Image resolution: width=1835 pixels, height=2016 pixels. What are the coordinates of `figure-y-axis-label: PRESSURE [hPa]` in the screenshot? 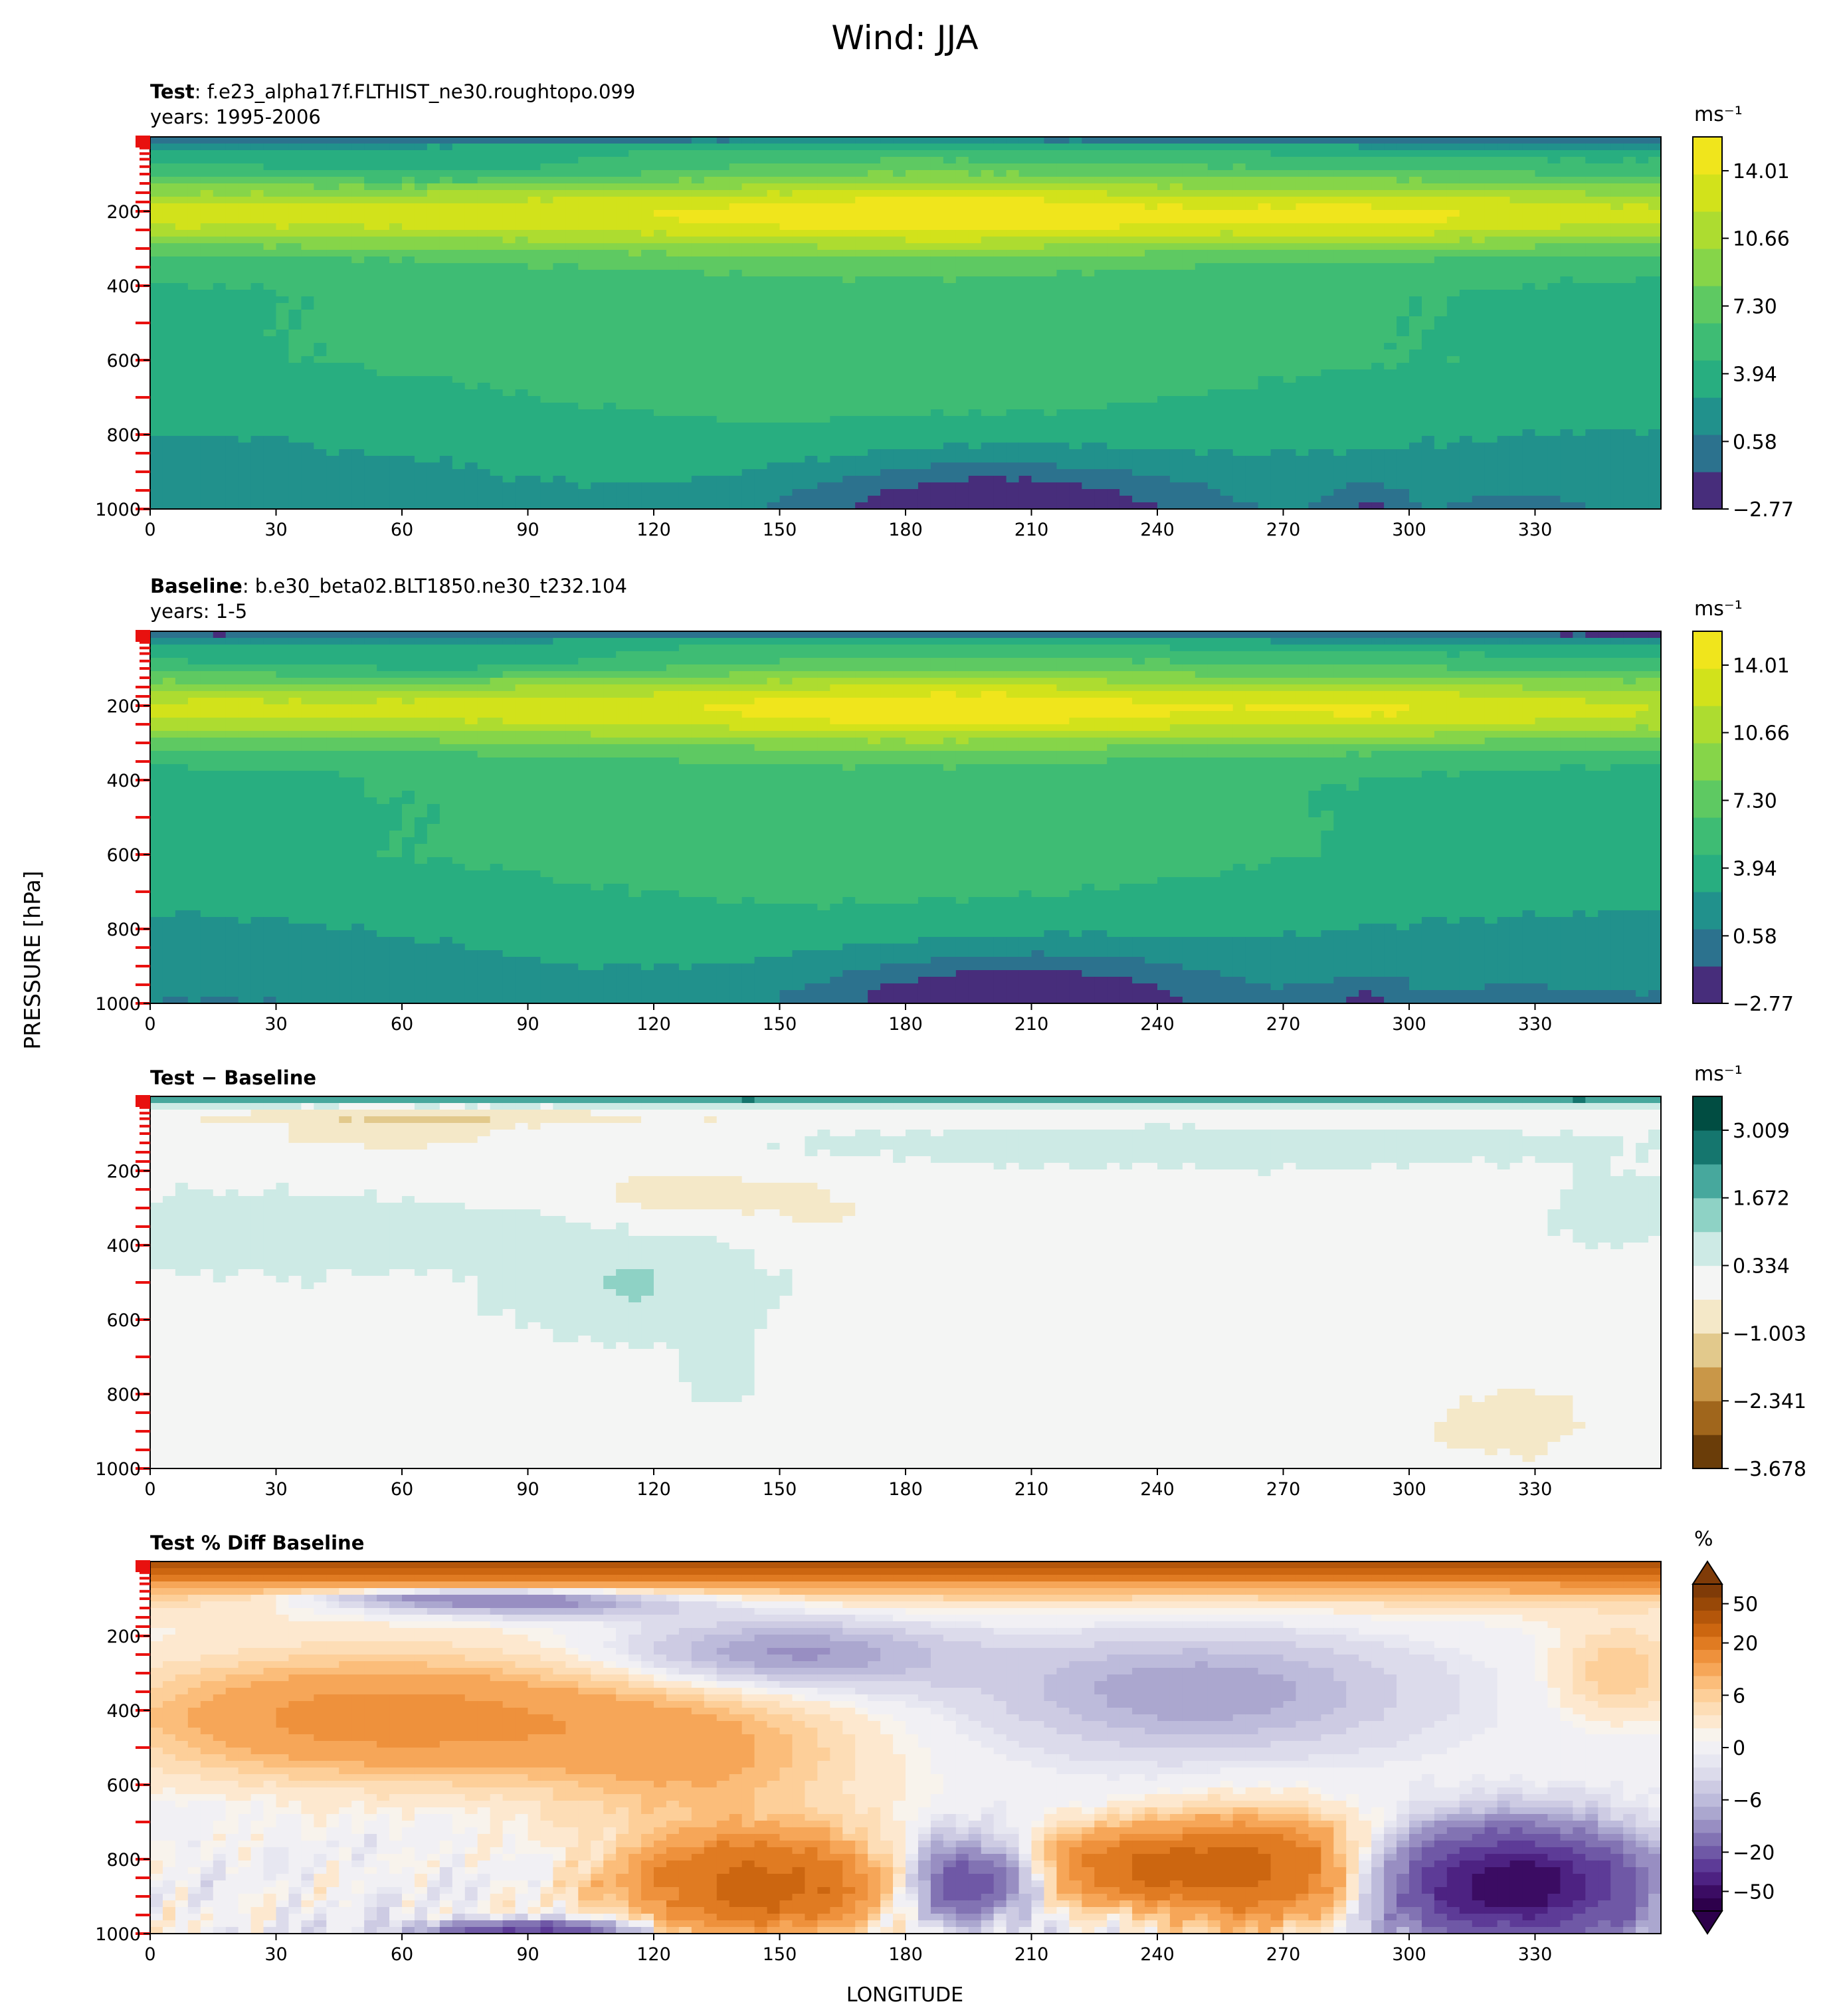 It's located at (32, 960).